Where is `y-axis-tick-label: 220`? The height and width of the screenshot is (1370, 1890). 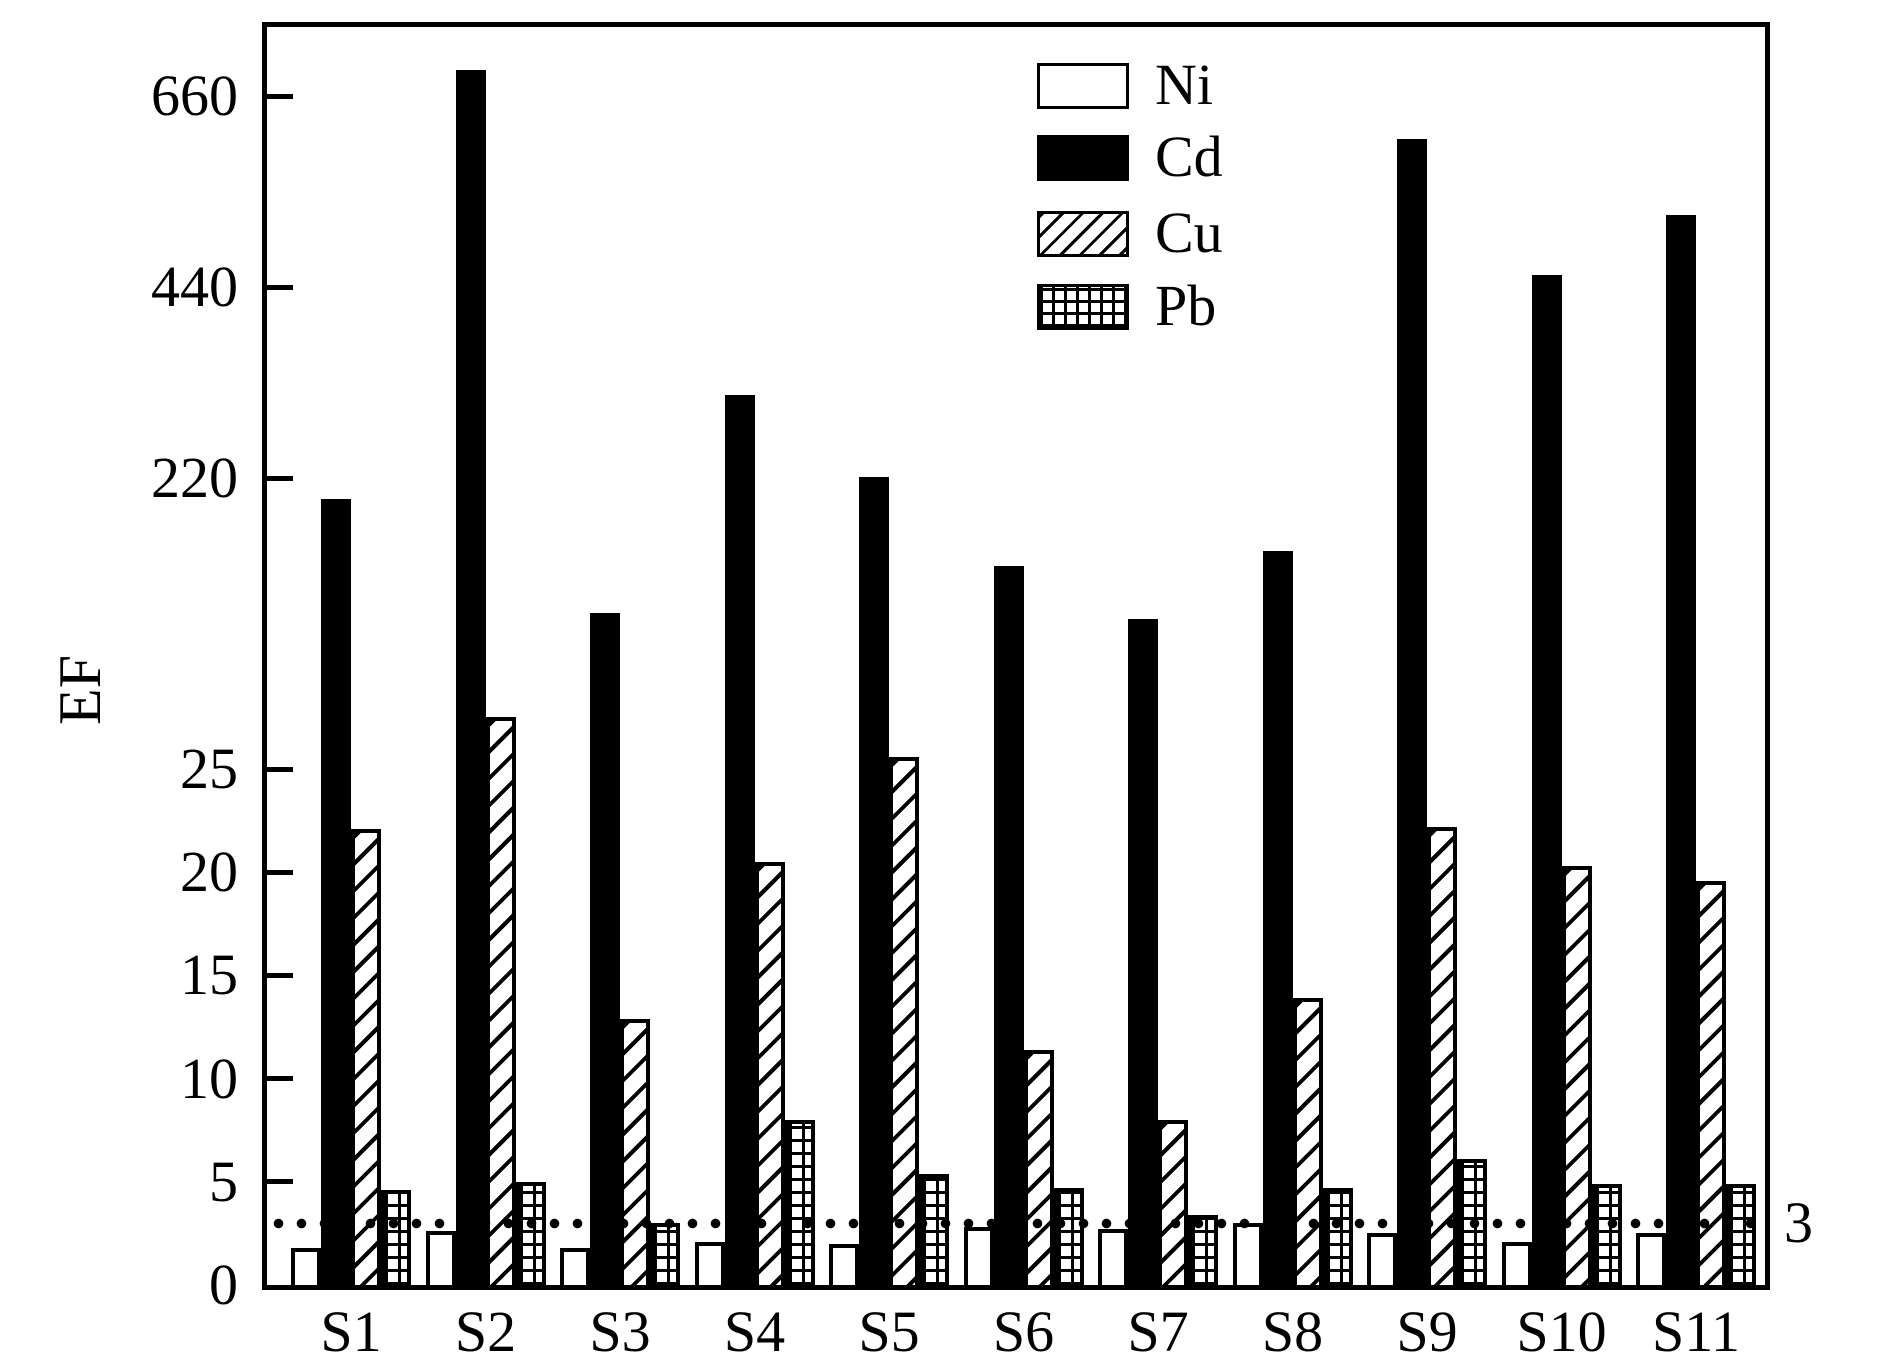
y-axis-tick-label: 220 is located at coordinates (194, 478).